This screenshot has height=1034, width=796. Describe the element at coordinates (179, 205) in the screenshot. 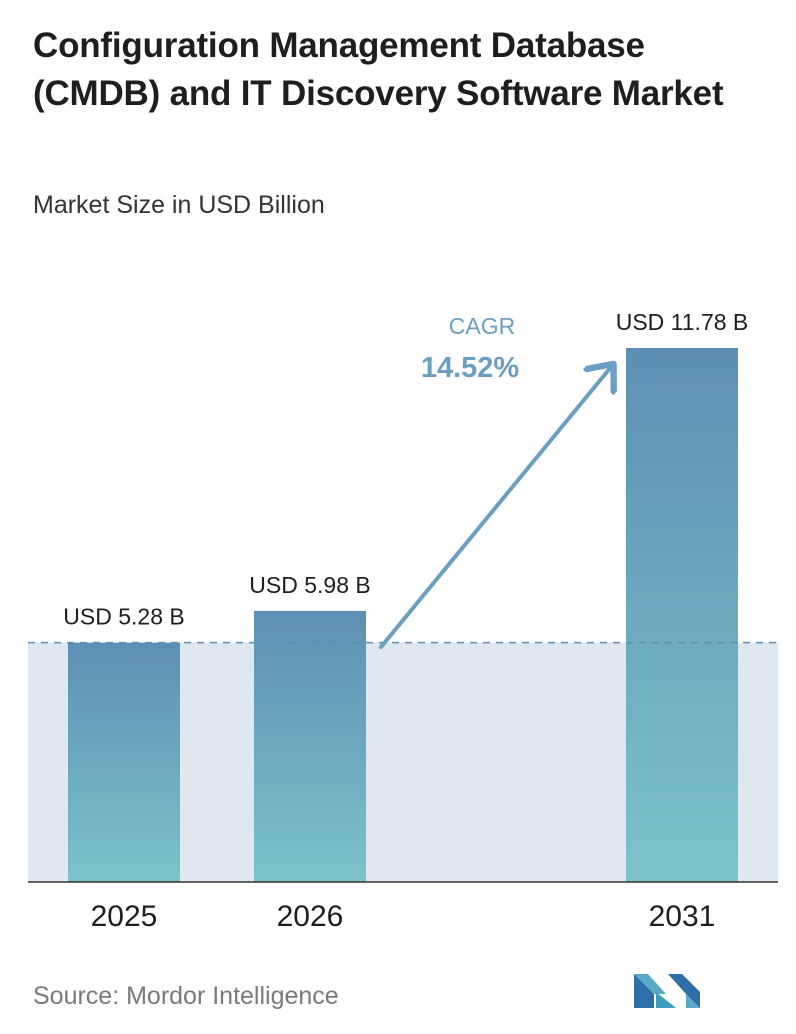

I see `chart-subtitle: Market Size in USD Billion` at that location.